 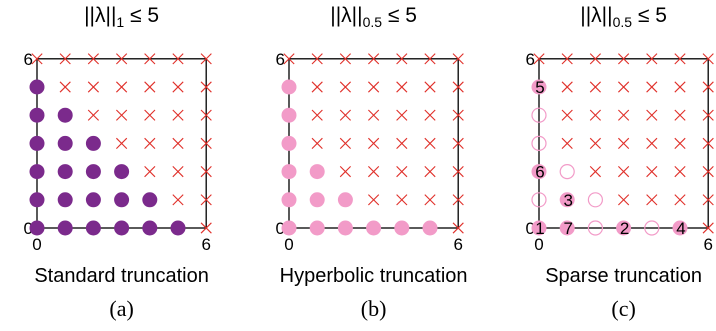 What do you see at coordinates (567, 200) in the screenshot?
I see `selection-order-label: 3` at bounding box center [567, 200].